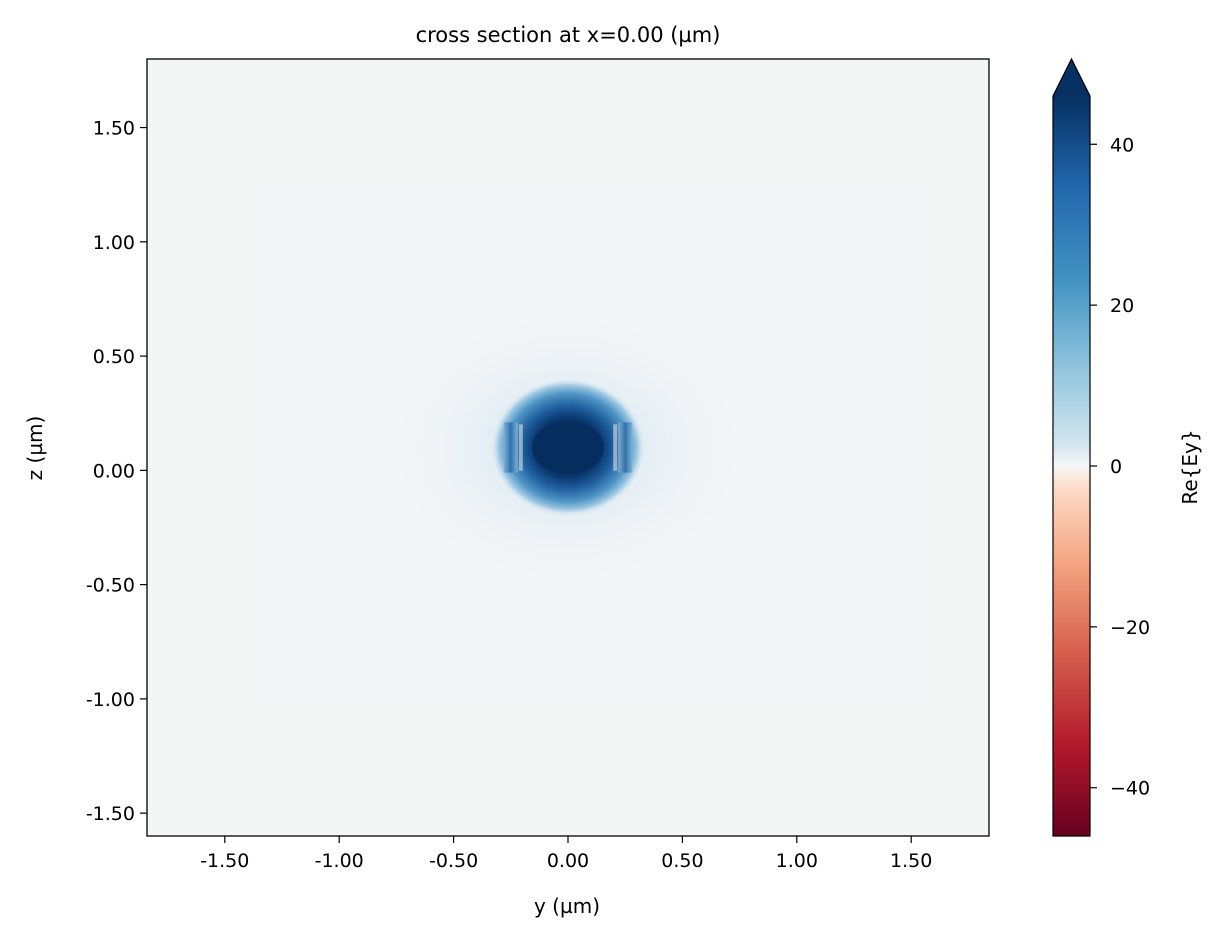 The width and height of the screenshot is (1224, 940). What do you see at coordinates (911, 861) in the screenshot?
I see `x-tick-label: 1.50` at bounding box center [911, 861].